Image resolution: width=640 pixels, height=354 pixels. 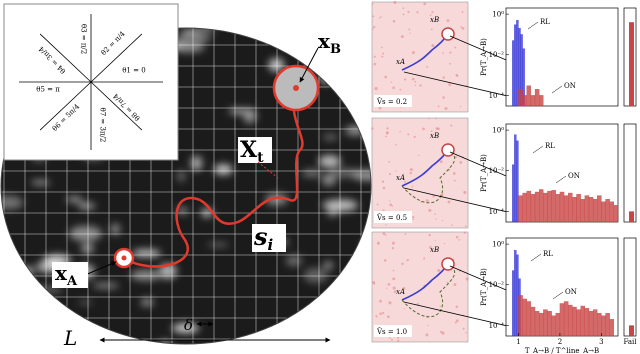 What do you see at coordinates (260, 236) in the screenshot?
I see `label-main: s` at bounding box center [260, 236].